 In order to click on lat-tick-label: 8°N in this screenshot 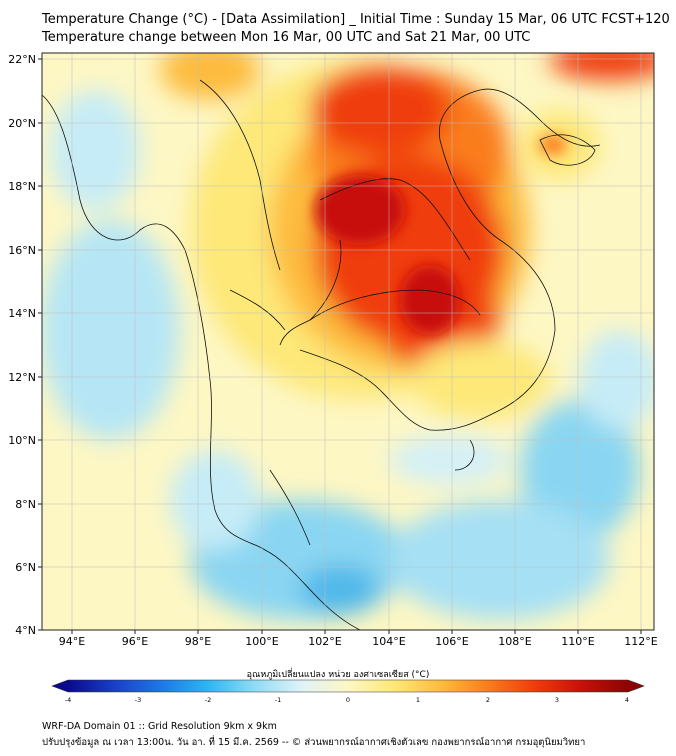, I will do `click(25, 504)`.